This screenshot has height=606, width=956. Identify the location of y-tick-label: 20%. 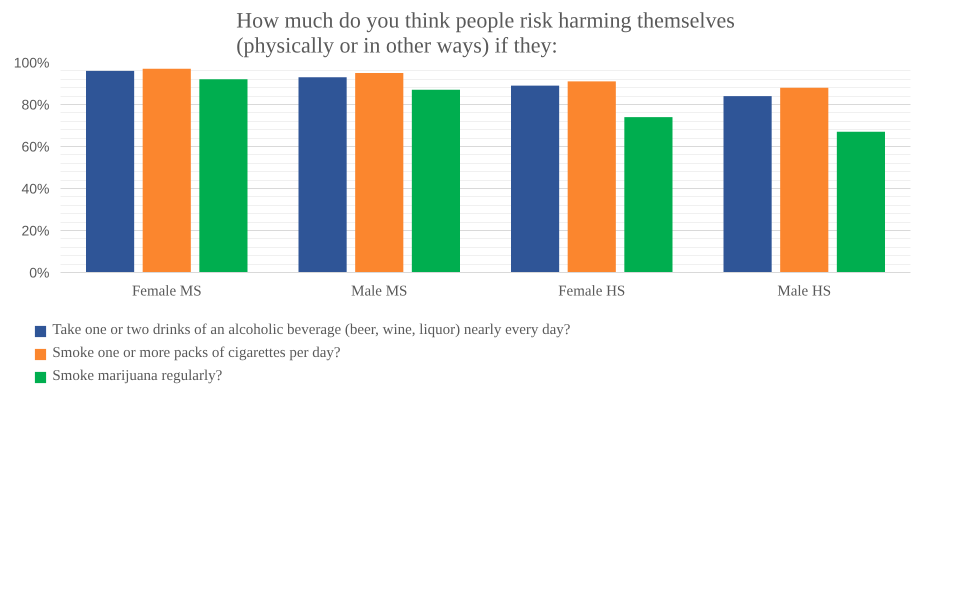
(35, 230).